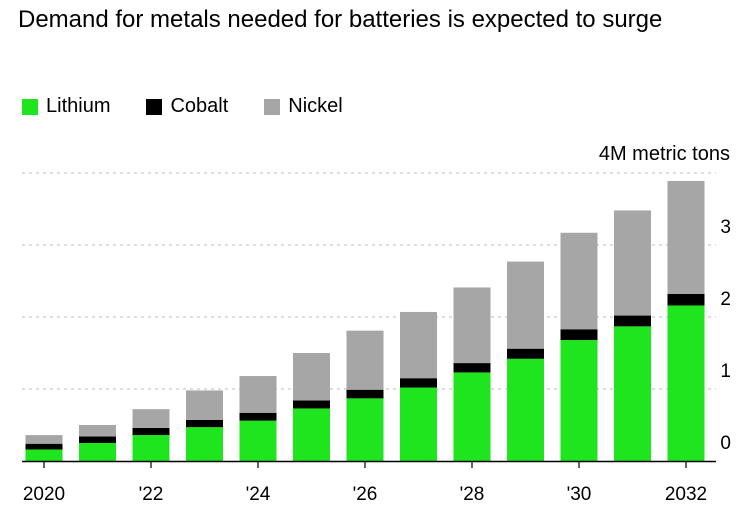 The height and width of the screenshot is (518, 748). I want to click on bar-cobalt-2021, so click(97, 439).